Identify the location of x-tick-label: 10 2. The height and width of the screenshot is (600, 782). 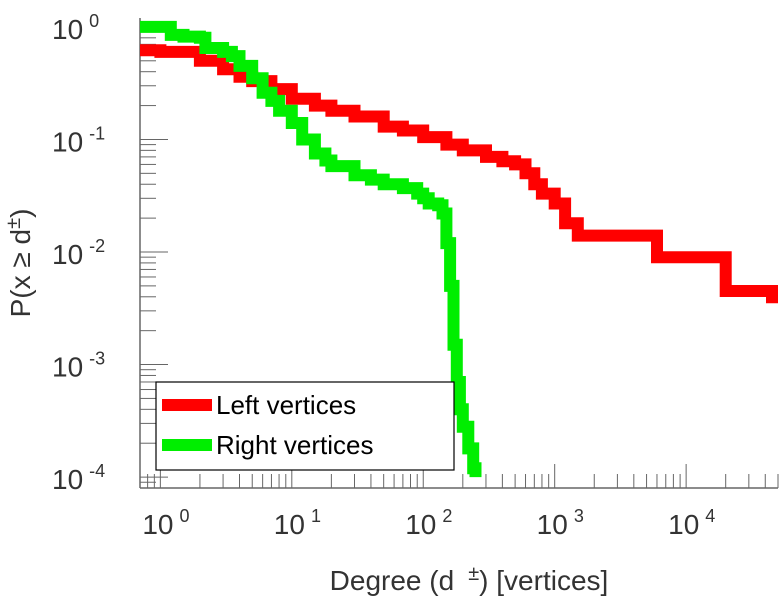
(428, 523).